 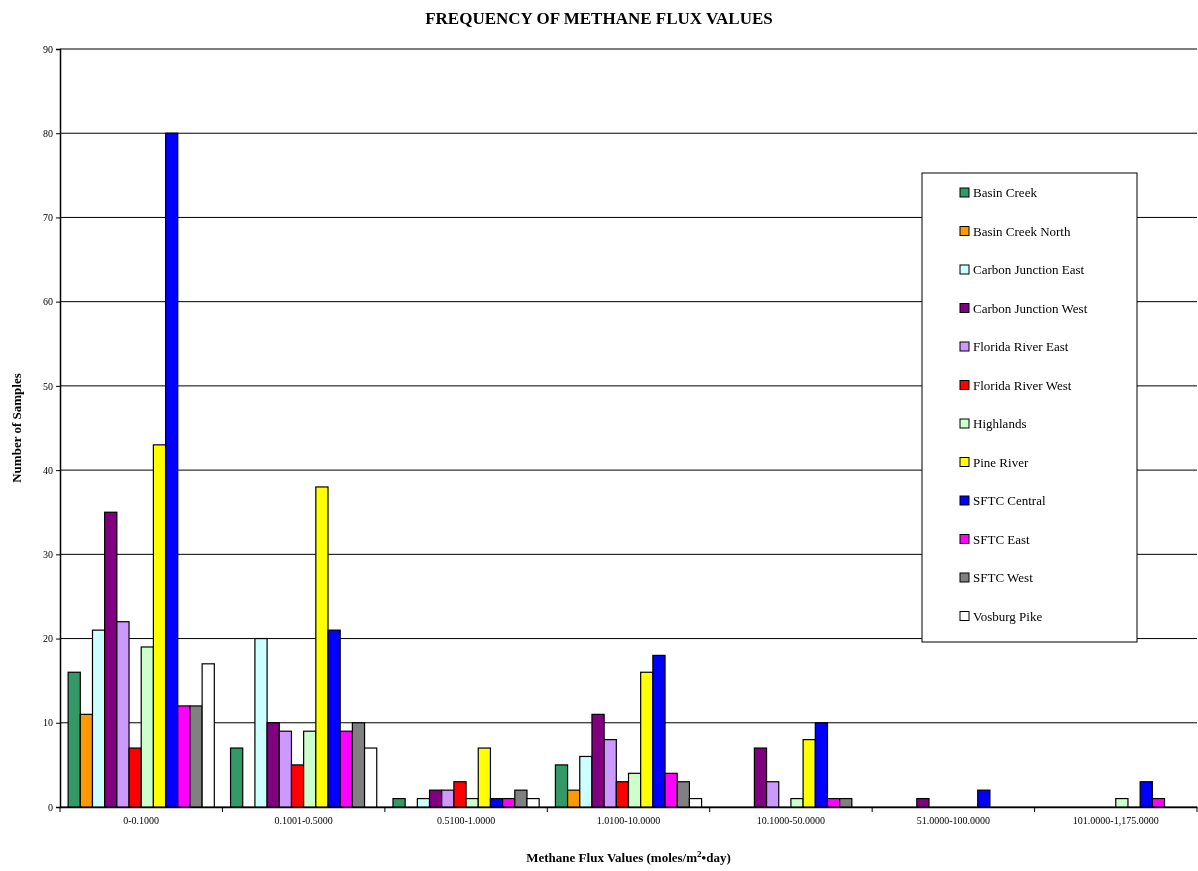 What do you see at coordinates (628, 820) in the screenshot?
I see `x-tick-label: 1.0100-10.0000` at bounding box center [628, 820].